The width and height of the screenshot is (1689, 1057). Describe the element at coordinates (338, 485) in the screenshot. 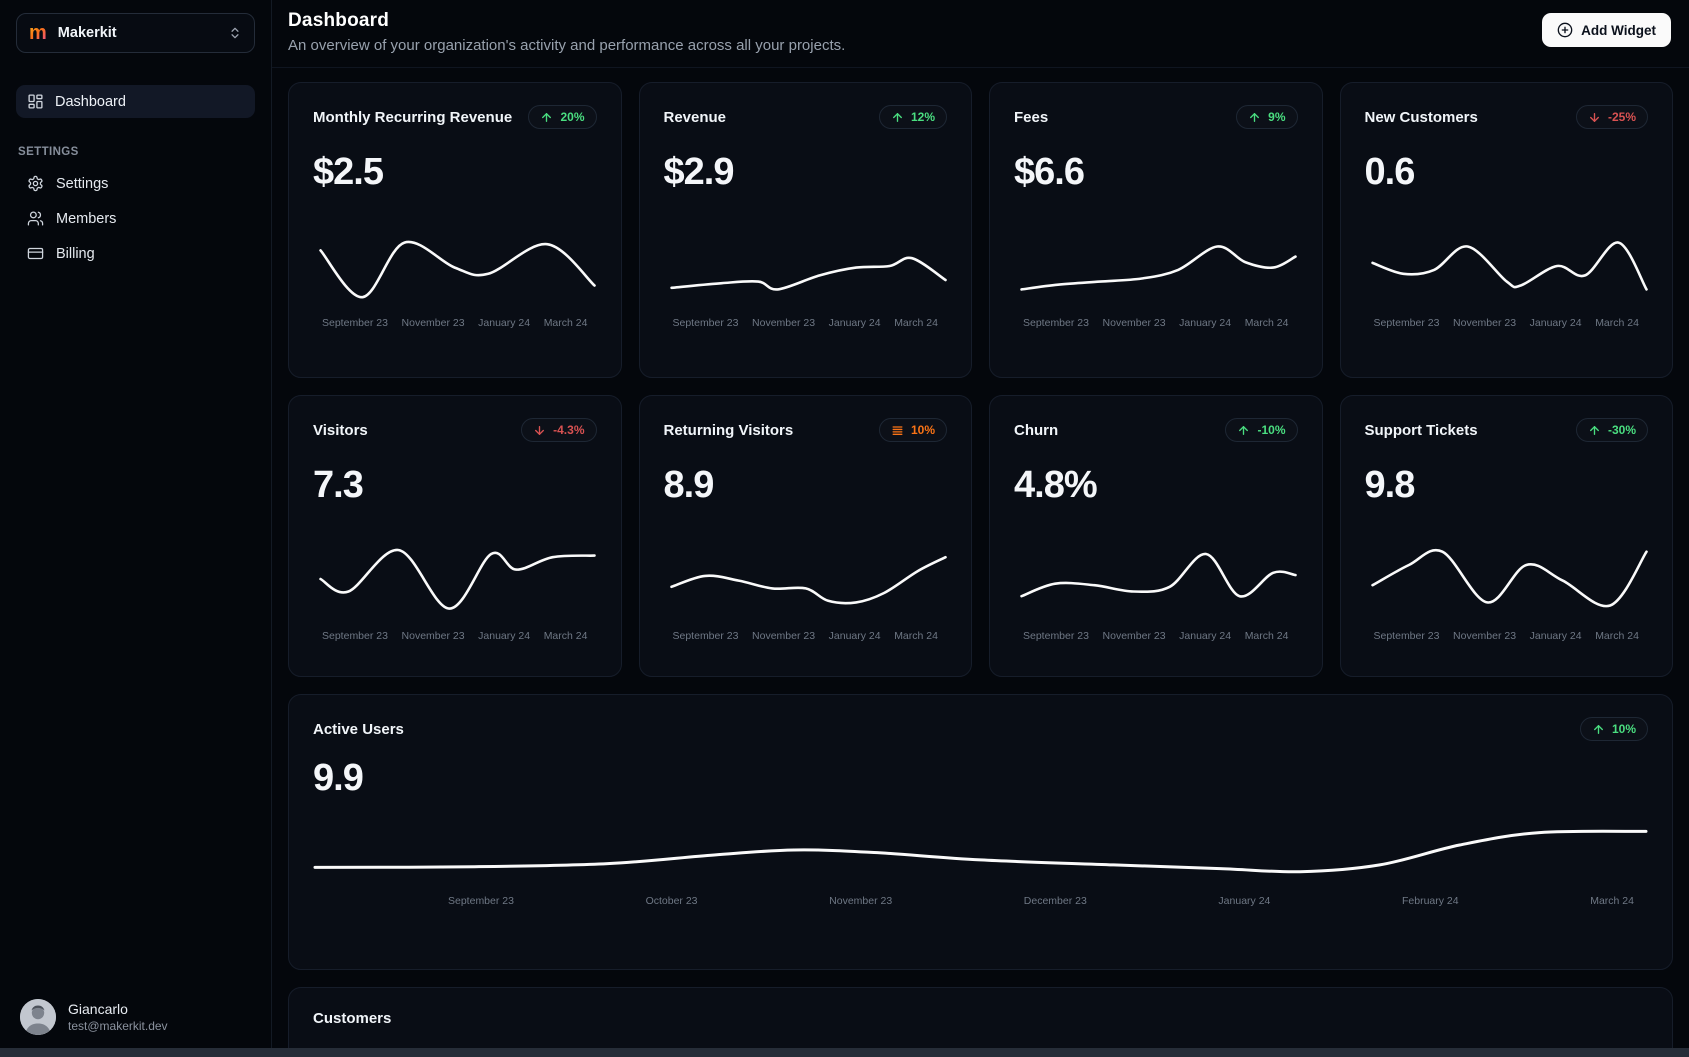

I see `metric-value: 7.3` at that location.